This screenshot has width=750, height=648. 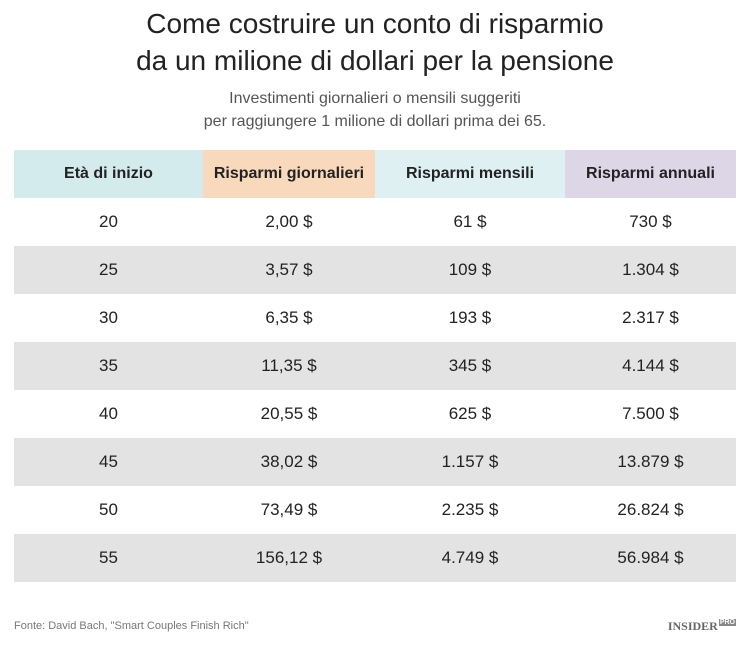 What do you see at coordinates (375, 60) in the screenshot?
I see `title-line: da un milione di dollari per la pensione` at bounding box center [375, 60].